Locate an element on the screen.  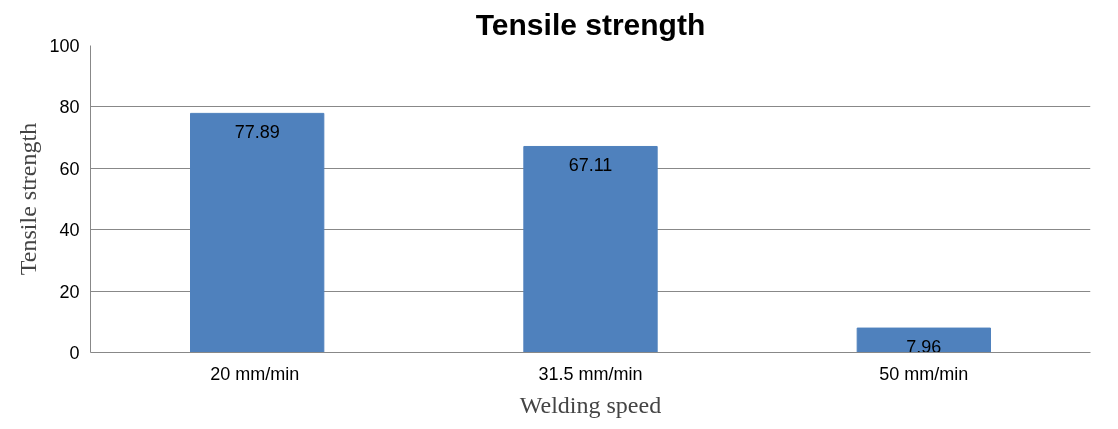
x-axis-title: Welding speed is located at coordinates (590, 404).